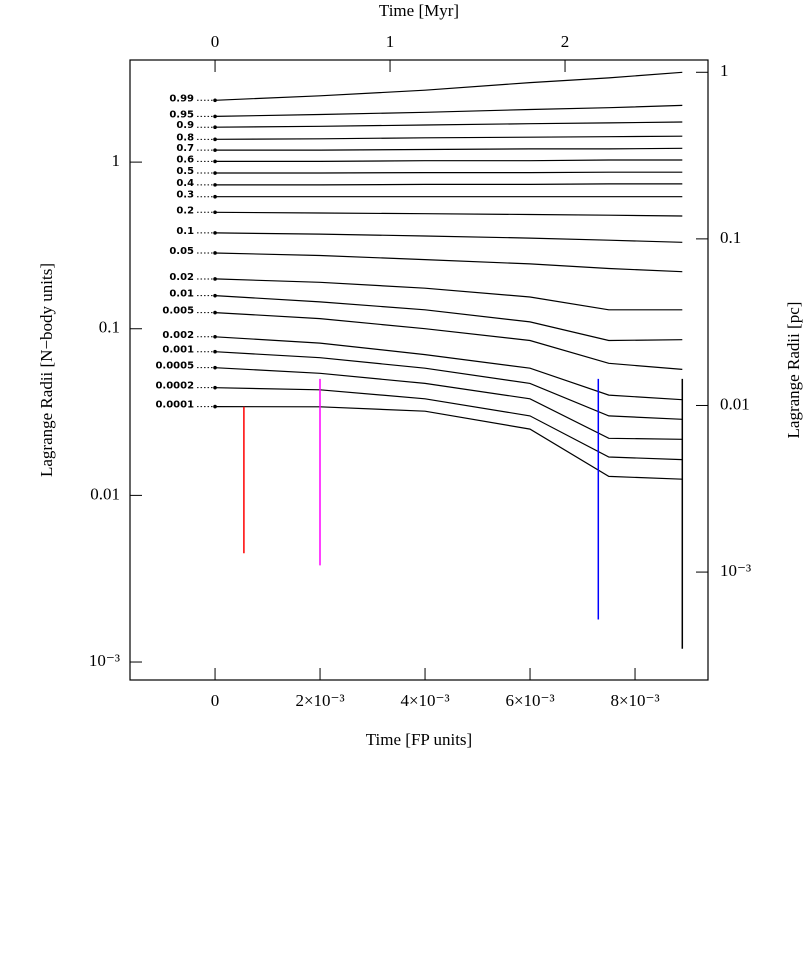  I want to click on x-tick-label: 6×10⁻³, so click(529, 700).